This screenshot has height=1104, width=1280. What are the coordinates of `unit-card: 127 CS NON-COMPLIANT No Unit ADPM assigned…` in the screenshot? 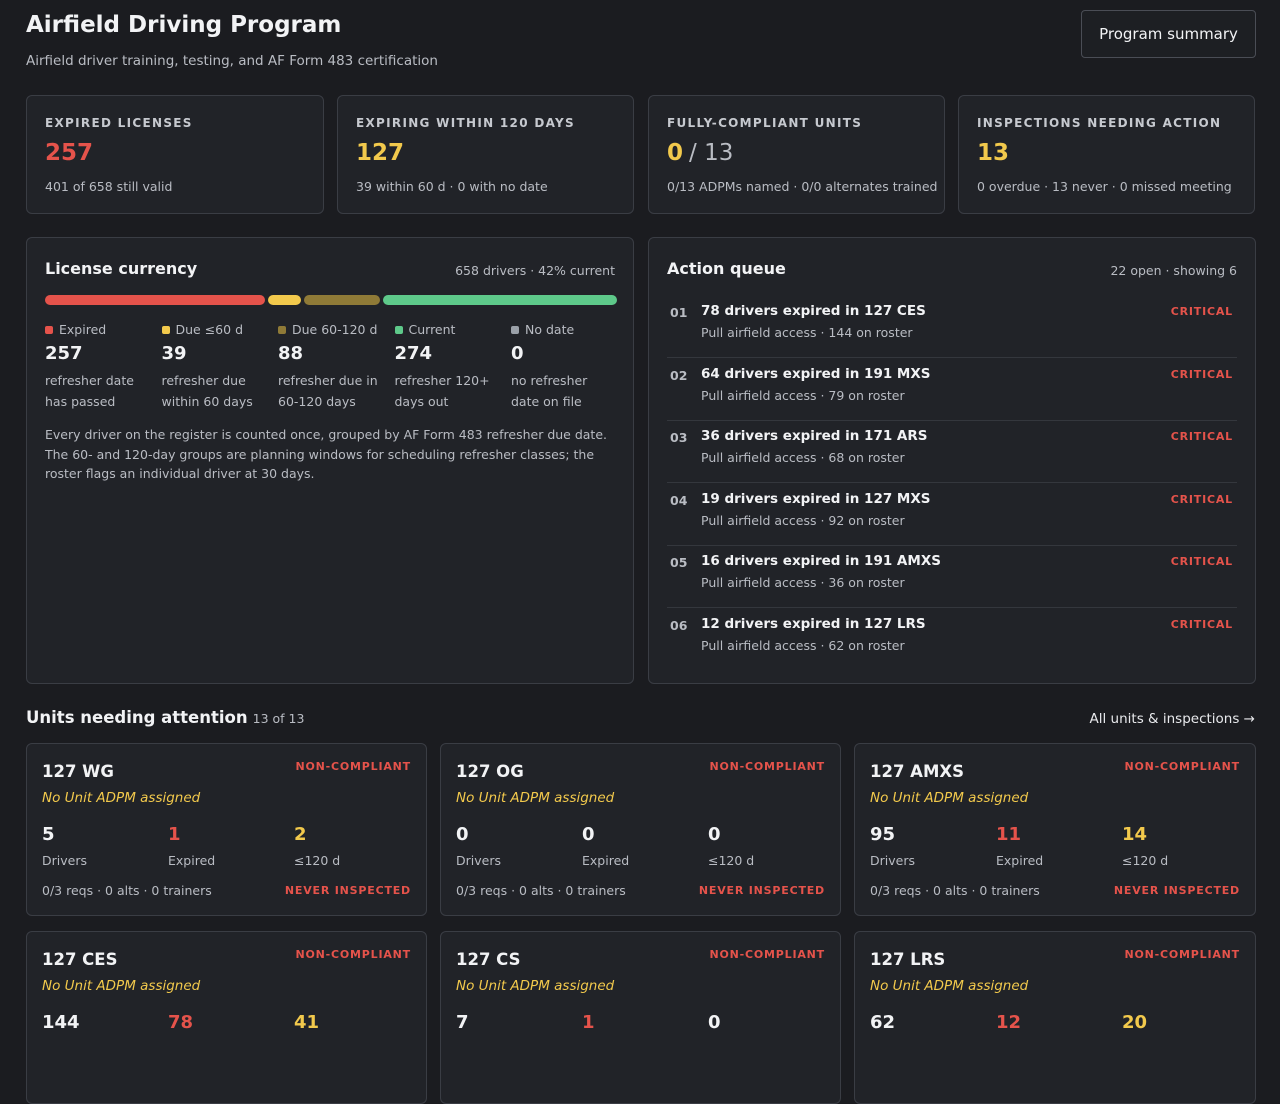 It's located at (640, 1017).